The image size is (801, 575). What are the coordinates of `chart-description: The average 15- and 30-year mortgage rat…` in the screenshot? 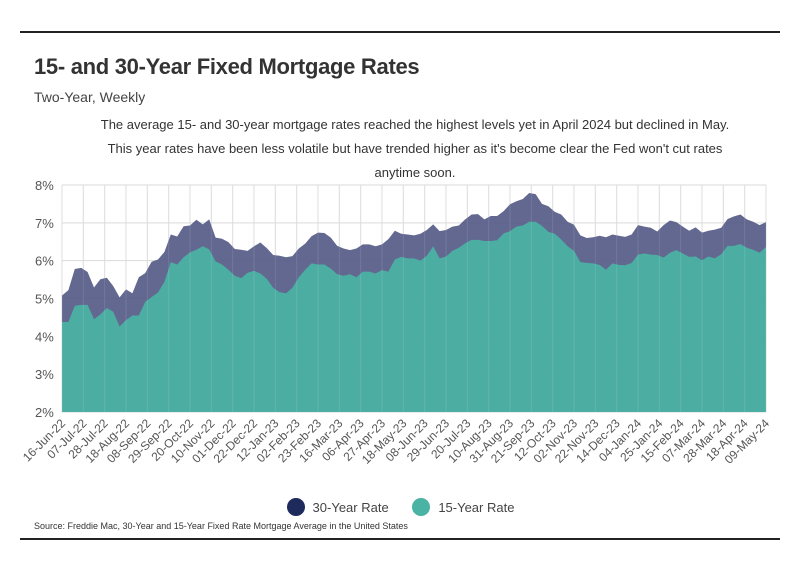 It's located at (415, 148).